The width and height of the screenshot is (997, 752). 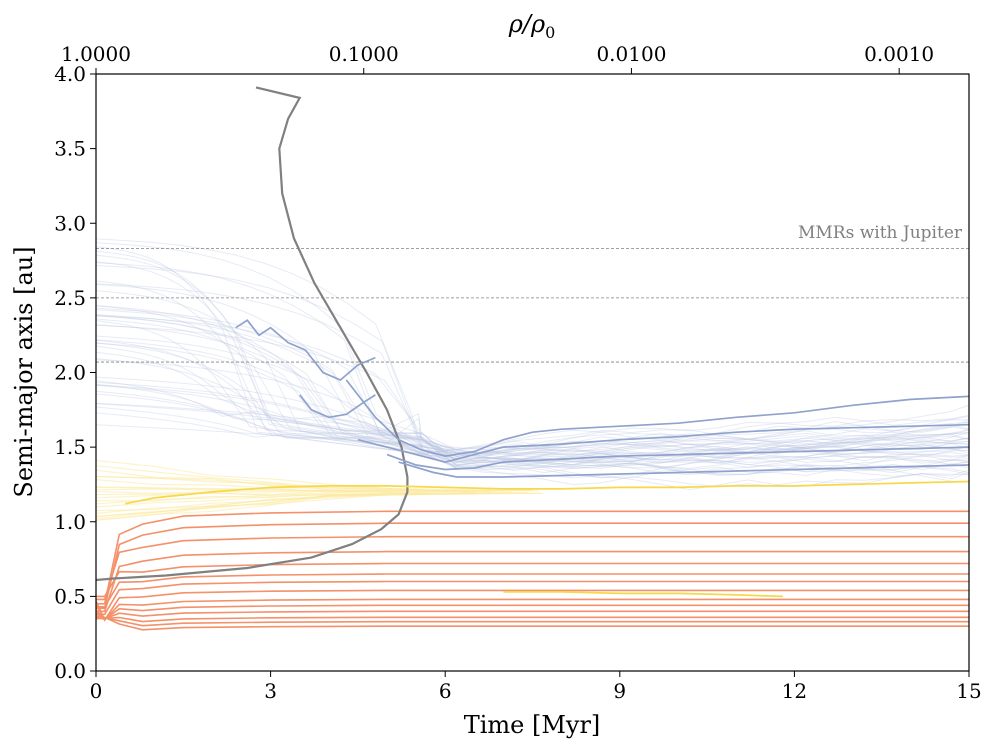 I want to click on y-axis: 0.0 0.5 1.0 1.5 2.0 2.5 3.0 3.5 4.0, so click(x=75, y=372).